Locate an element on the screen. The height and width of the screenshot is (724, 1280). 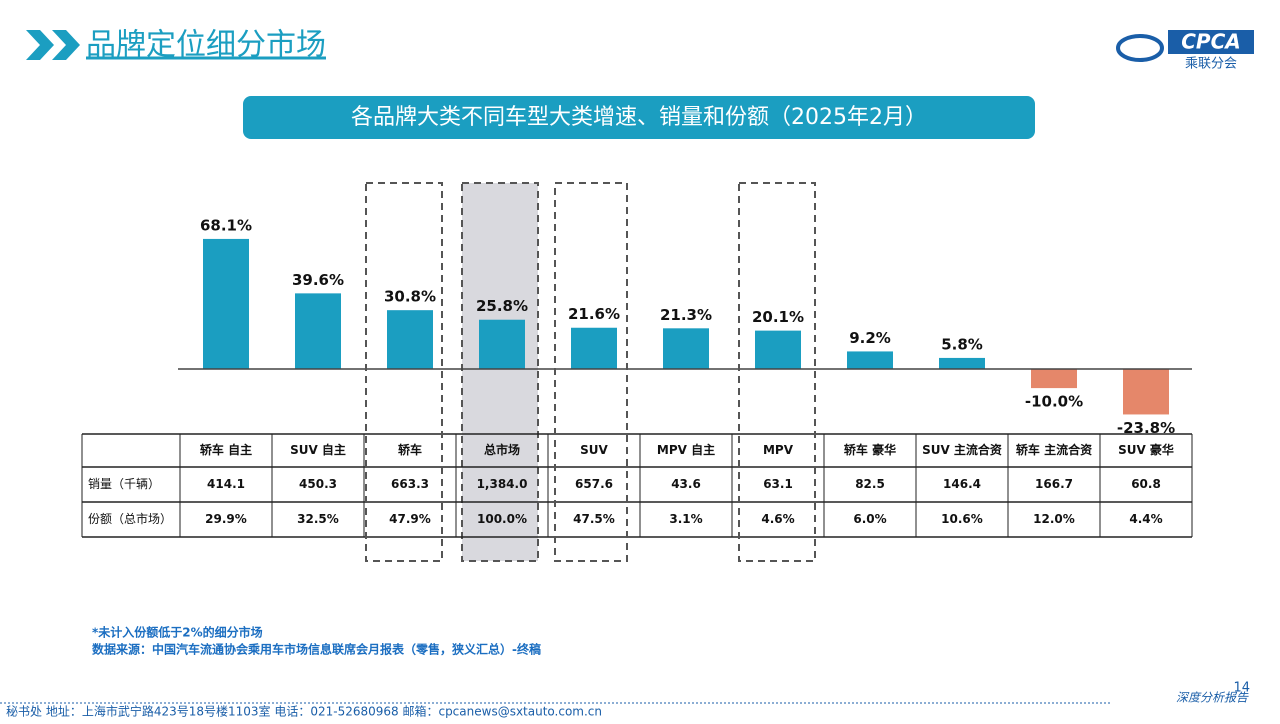
logo-text: CPCA is located at coordinates (1211, 42).